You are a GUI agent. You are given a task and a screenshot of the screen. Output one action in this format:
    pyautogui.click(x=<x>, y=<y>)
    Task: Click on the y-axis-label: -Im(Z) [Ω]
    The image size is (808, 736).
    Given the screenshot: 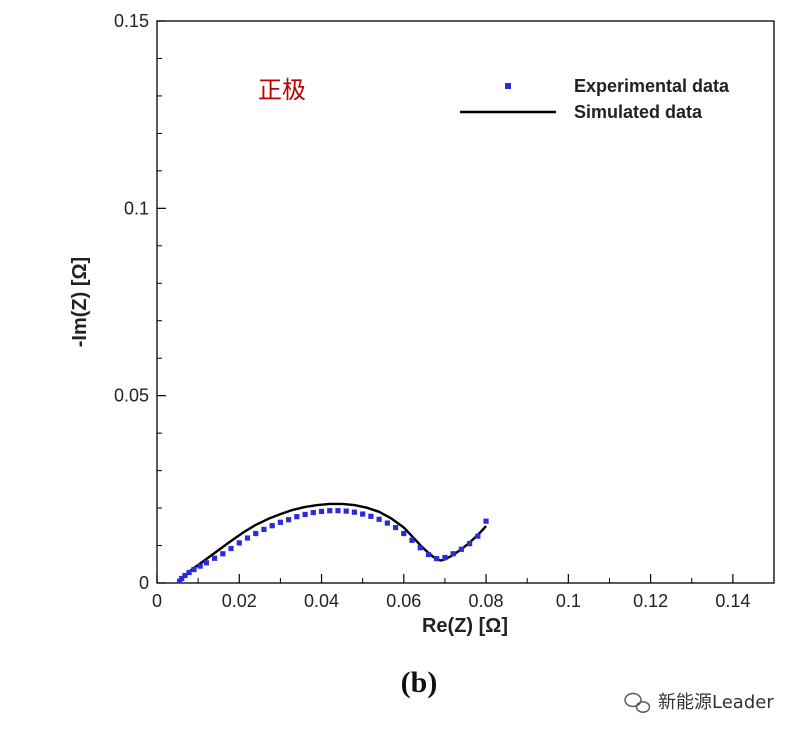 What is the action you would take?
    pyautogui.click(x=80, y=302)
    